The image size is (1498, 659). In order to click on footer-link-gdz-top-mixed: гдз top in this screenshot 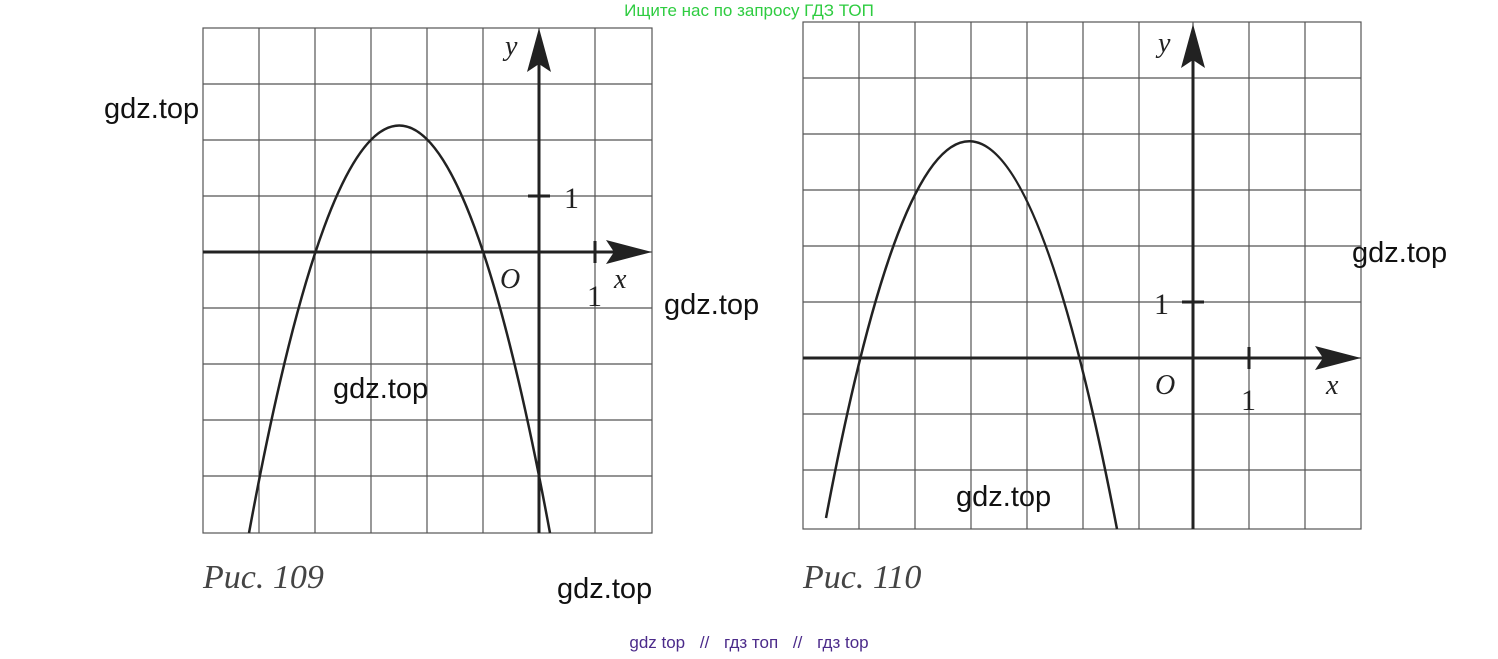, I will do `click(843, 642)`.